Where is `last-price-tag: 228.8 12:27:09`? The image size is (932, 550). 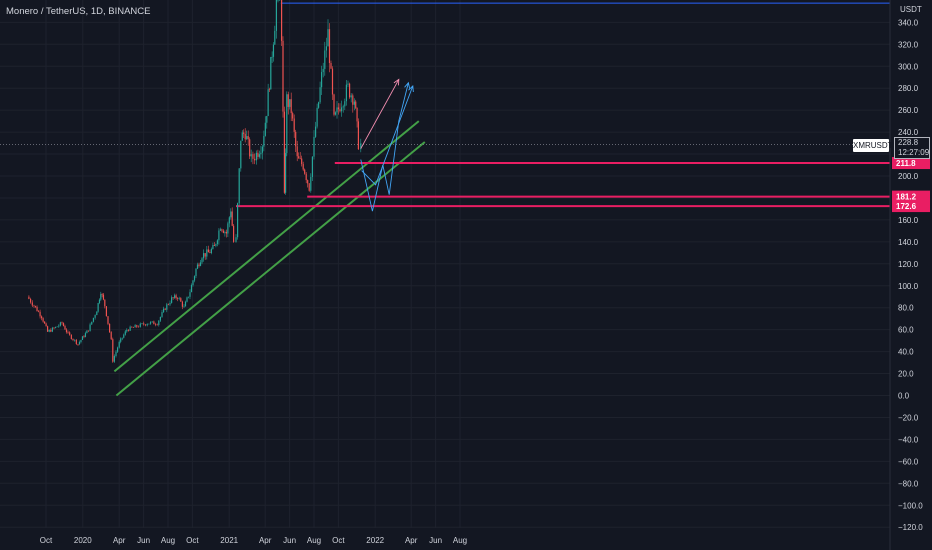 last-price-tag: 228.8 12:27:09 is located at coordinates (912, 148).